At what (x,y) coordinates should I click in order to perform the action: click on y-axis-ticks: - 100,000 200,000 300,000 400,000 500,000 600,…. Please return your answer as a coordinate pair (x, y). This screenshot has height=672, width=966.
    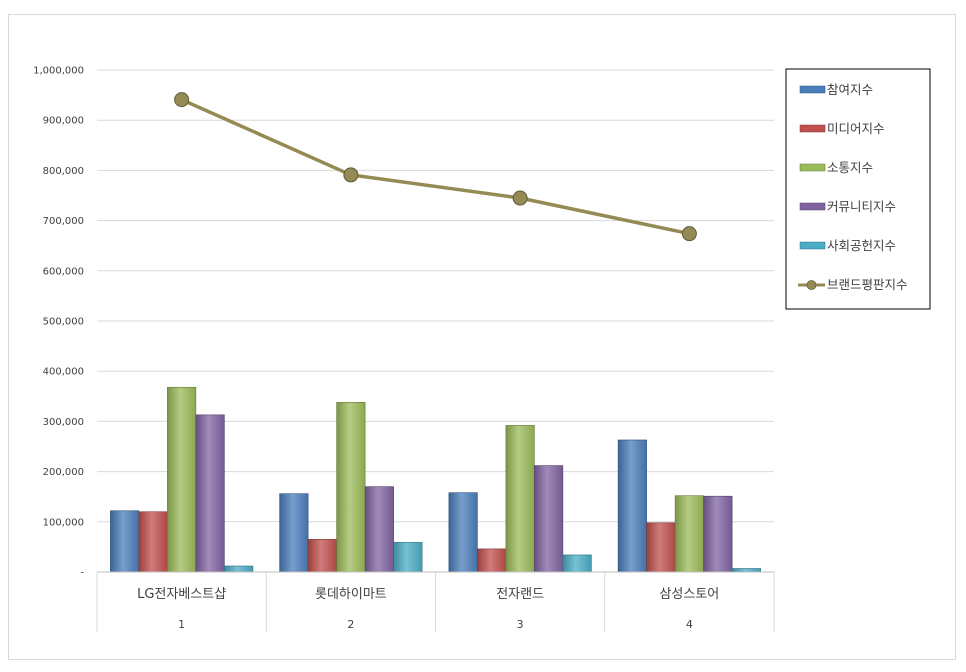
    Looking at the image, I should click on (58, 322).